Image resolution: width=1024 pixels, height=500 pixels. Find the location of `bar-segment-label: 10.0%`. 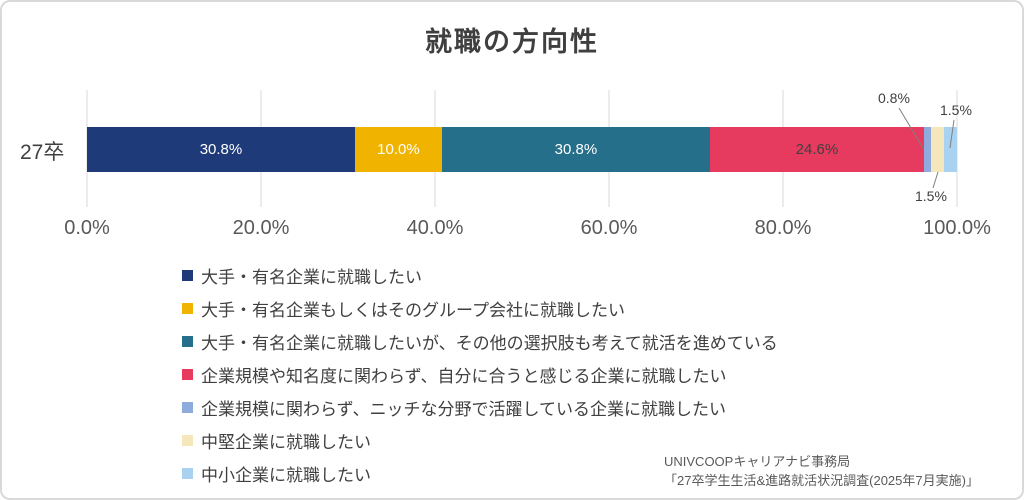

bar-segment-label: 10.0% is located at coordinates (398, 149).